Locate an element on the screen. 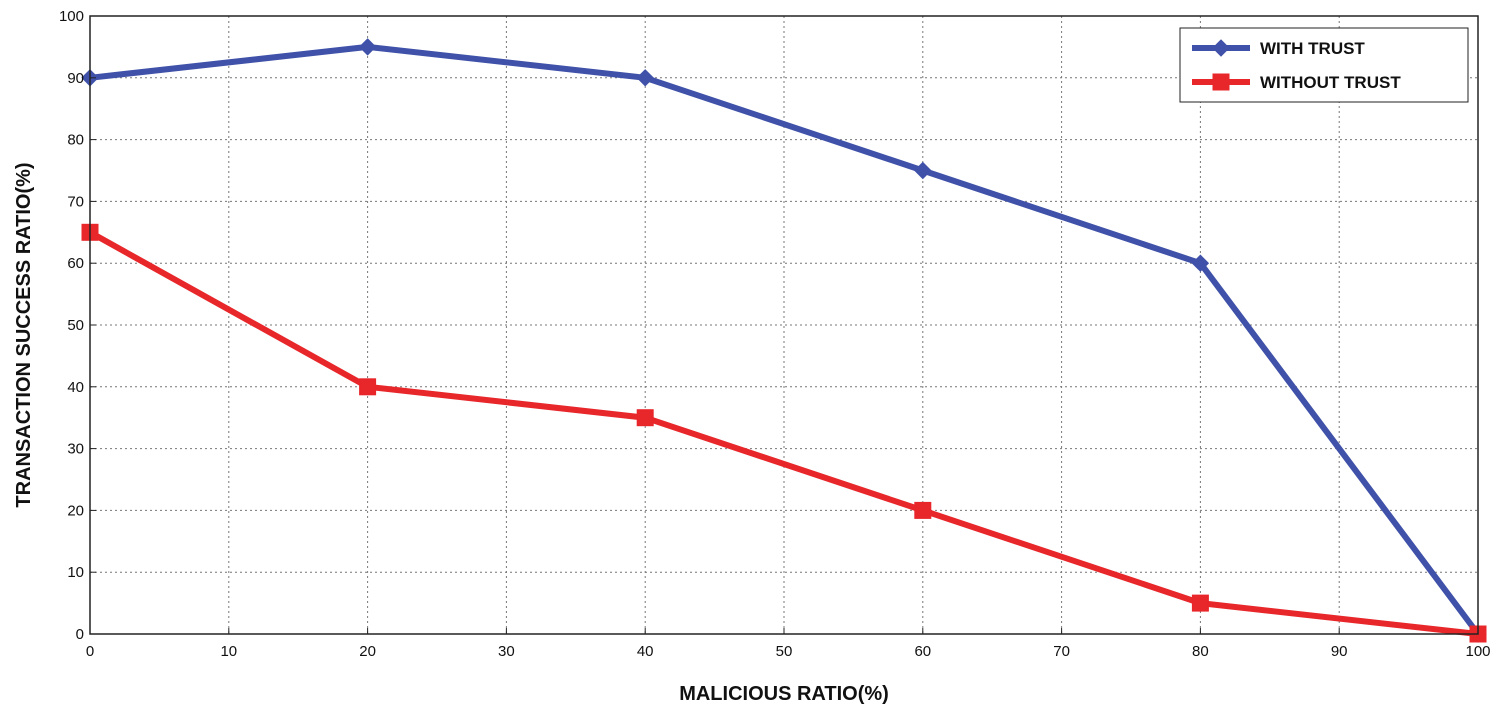  x-axis-label: MALICIOUS RATIO(%) is located at coordinates (784, 694).